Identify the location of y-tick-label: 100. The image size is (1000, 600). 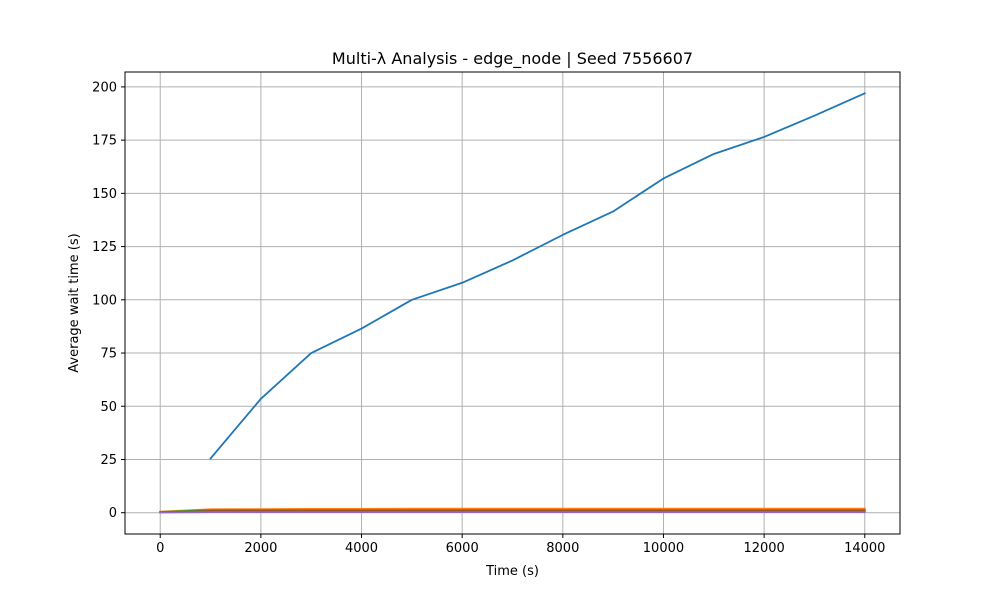
(104, 300).